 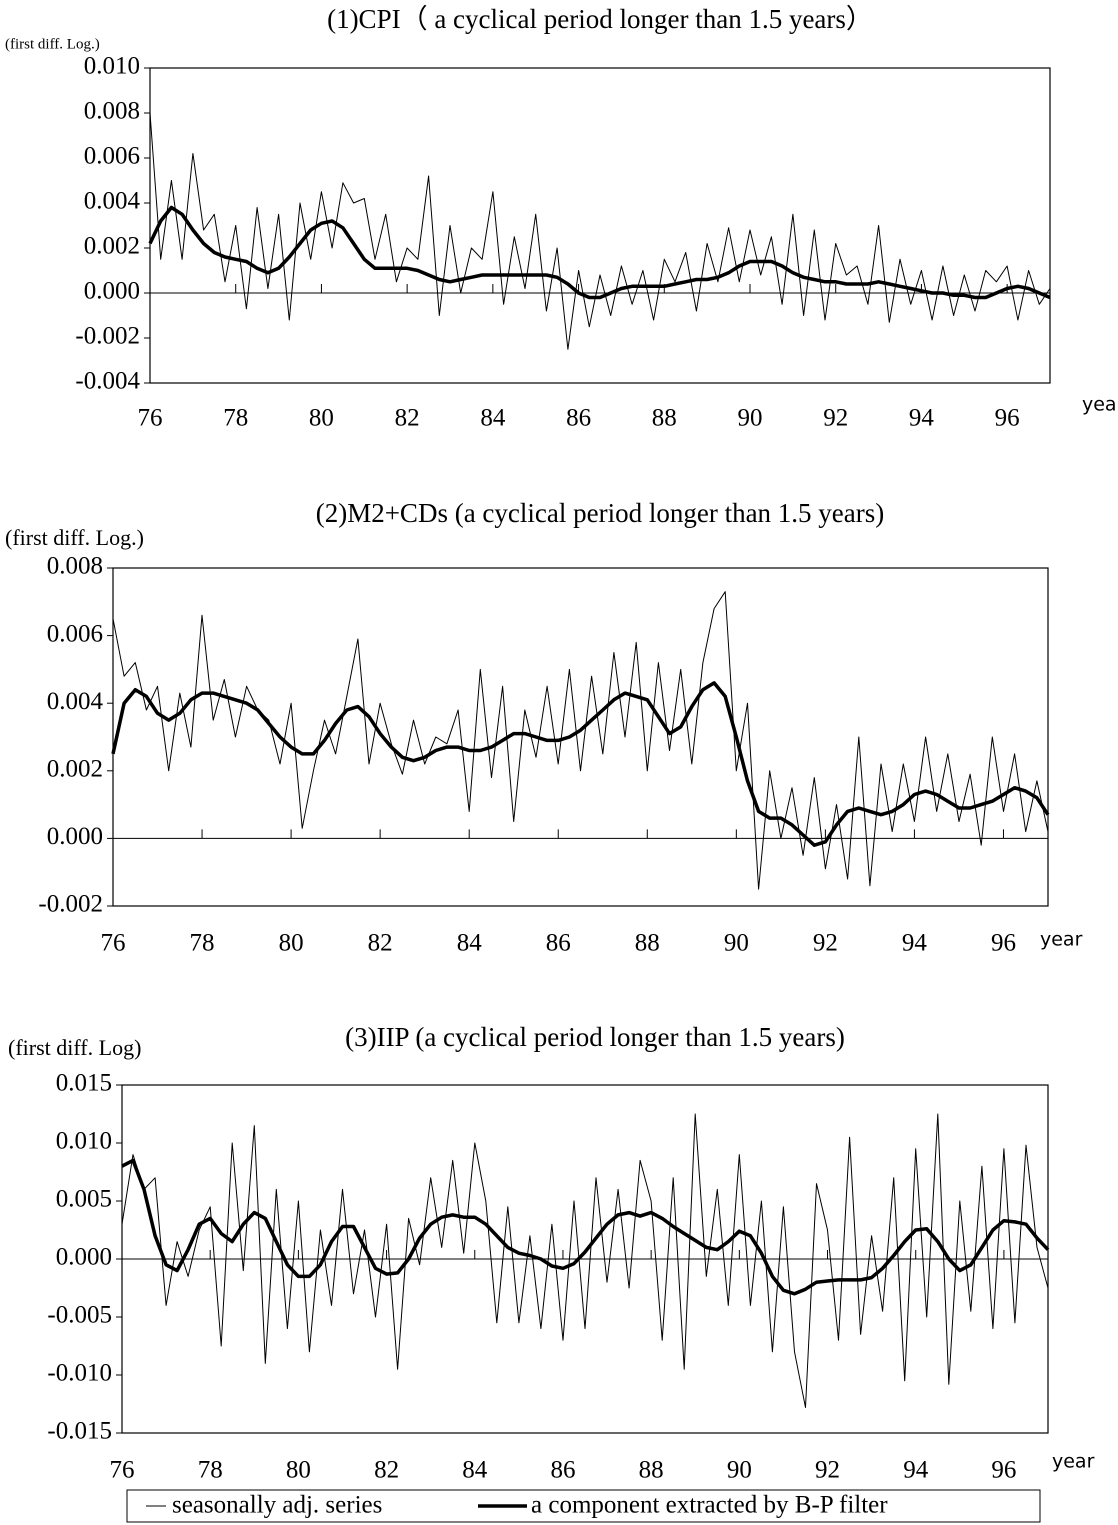 I want to click on y-tick-label: -0.004, so click(x=107, y=381).